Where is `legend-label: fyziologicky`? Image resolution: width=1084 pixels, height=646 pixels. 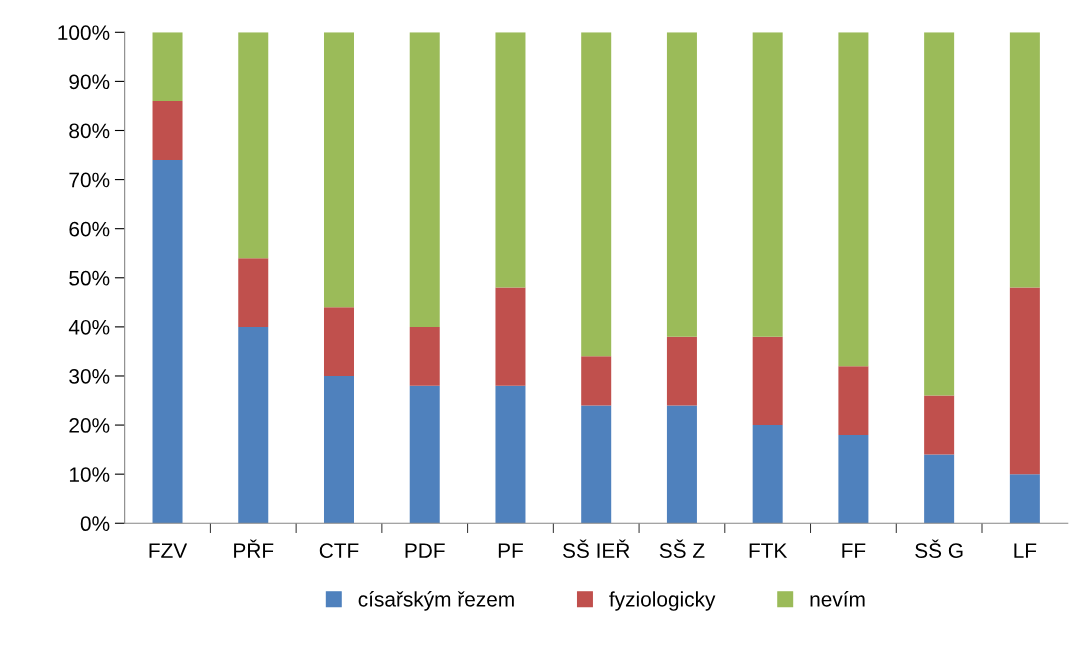
legend-label: fyziologicky is located at coordinates (662, 601).